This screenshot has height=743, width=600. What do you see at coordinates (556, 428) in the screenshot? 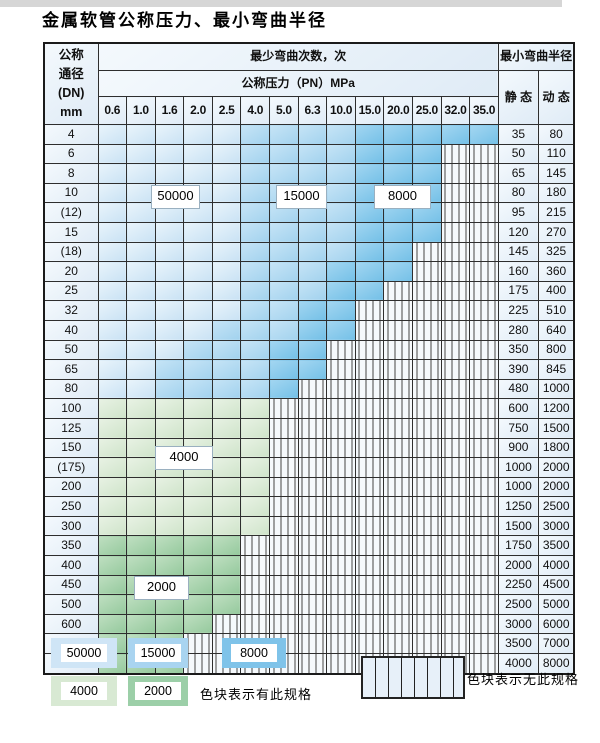
I see `dynamic-radius-cell: 1500` at bounding box center [556, 428].